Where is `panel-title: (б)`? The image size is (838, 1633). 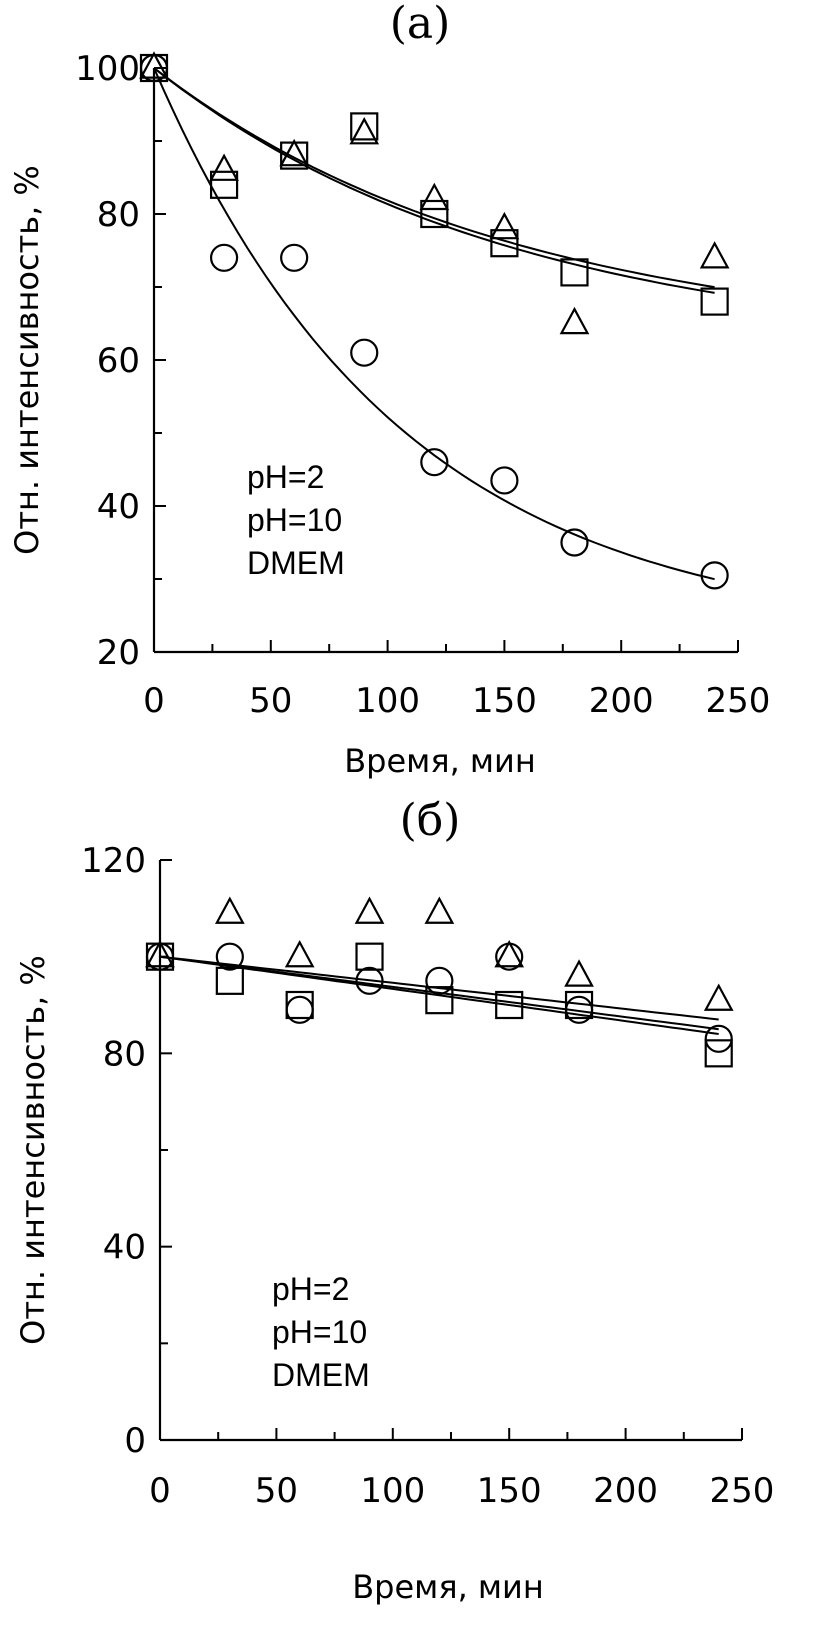 panel-title: (б) is located at coordinates (430, 820).